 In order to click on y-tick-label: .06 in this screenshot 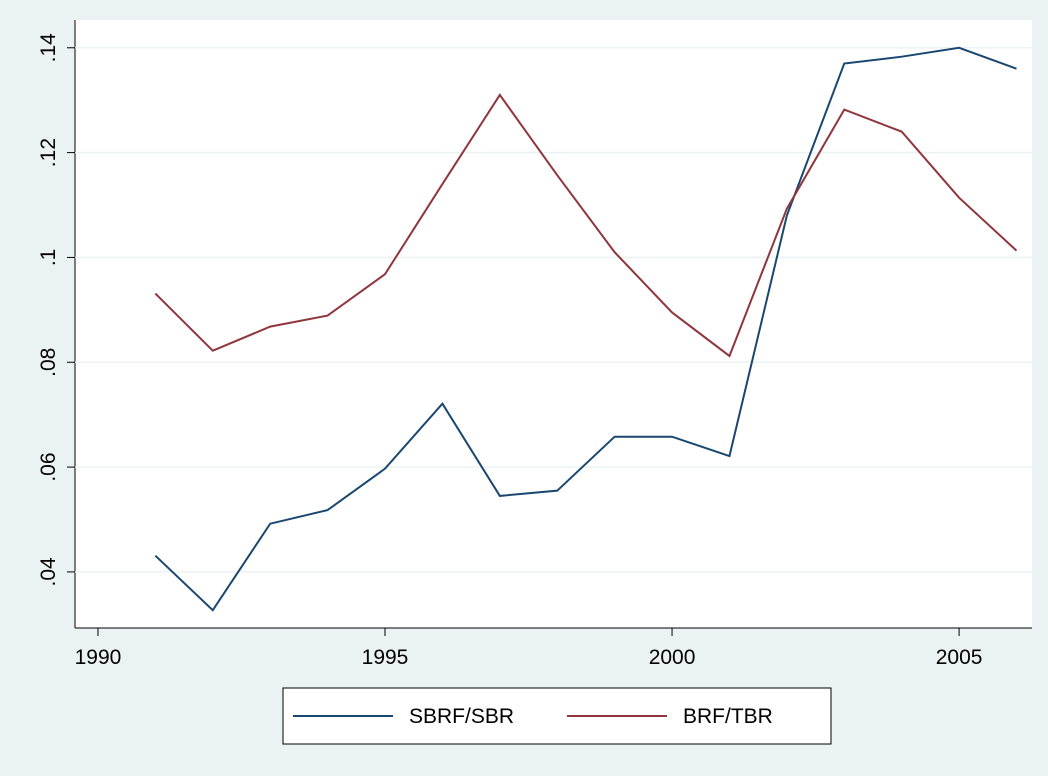, I will do `click(48, 466)`.